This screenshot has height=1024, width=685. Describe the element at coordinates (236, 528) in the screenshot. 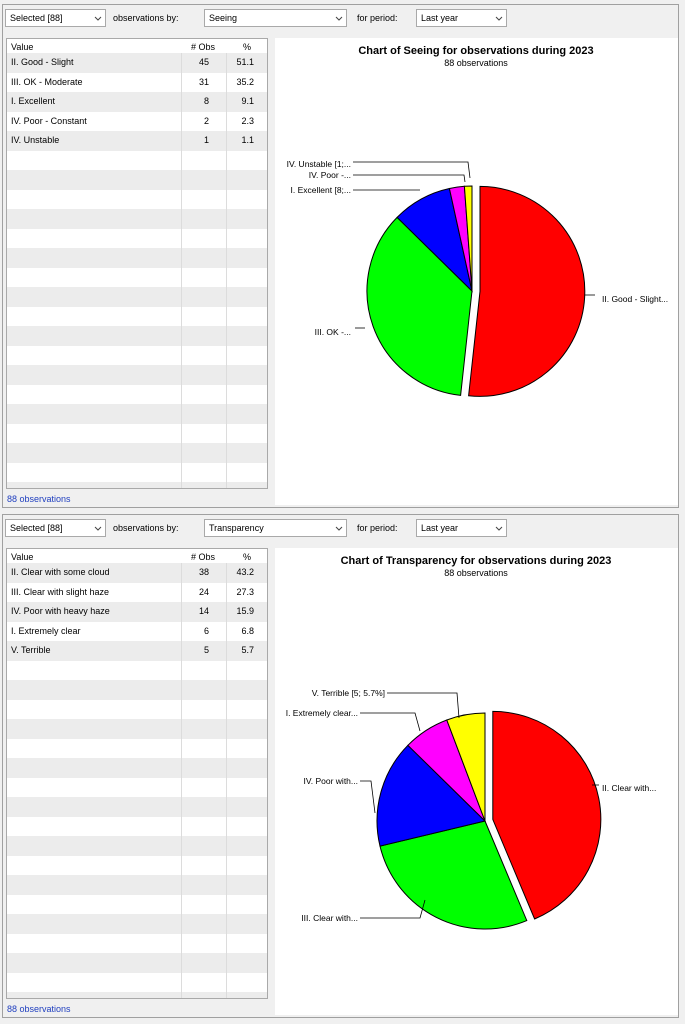

I see `observations-by-value: Transparency` at that location.